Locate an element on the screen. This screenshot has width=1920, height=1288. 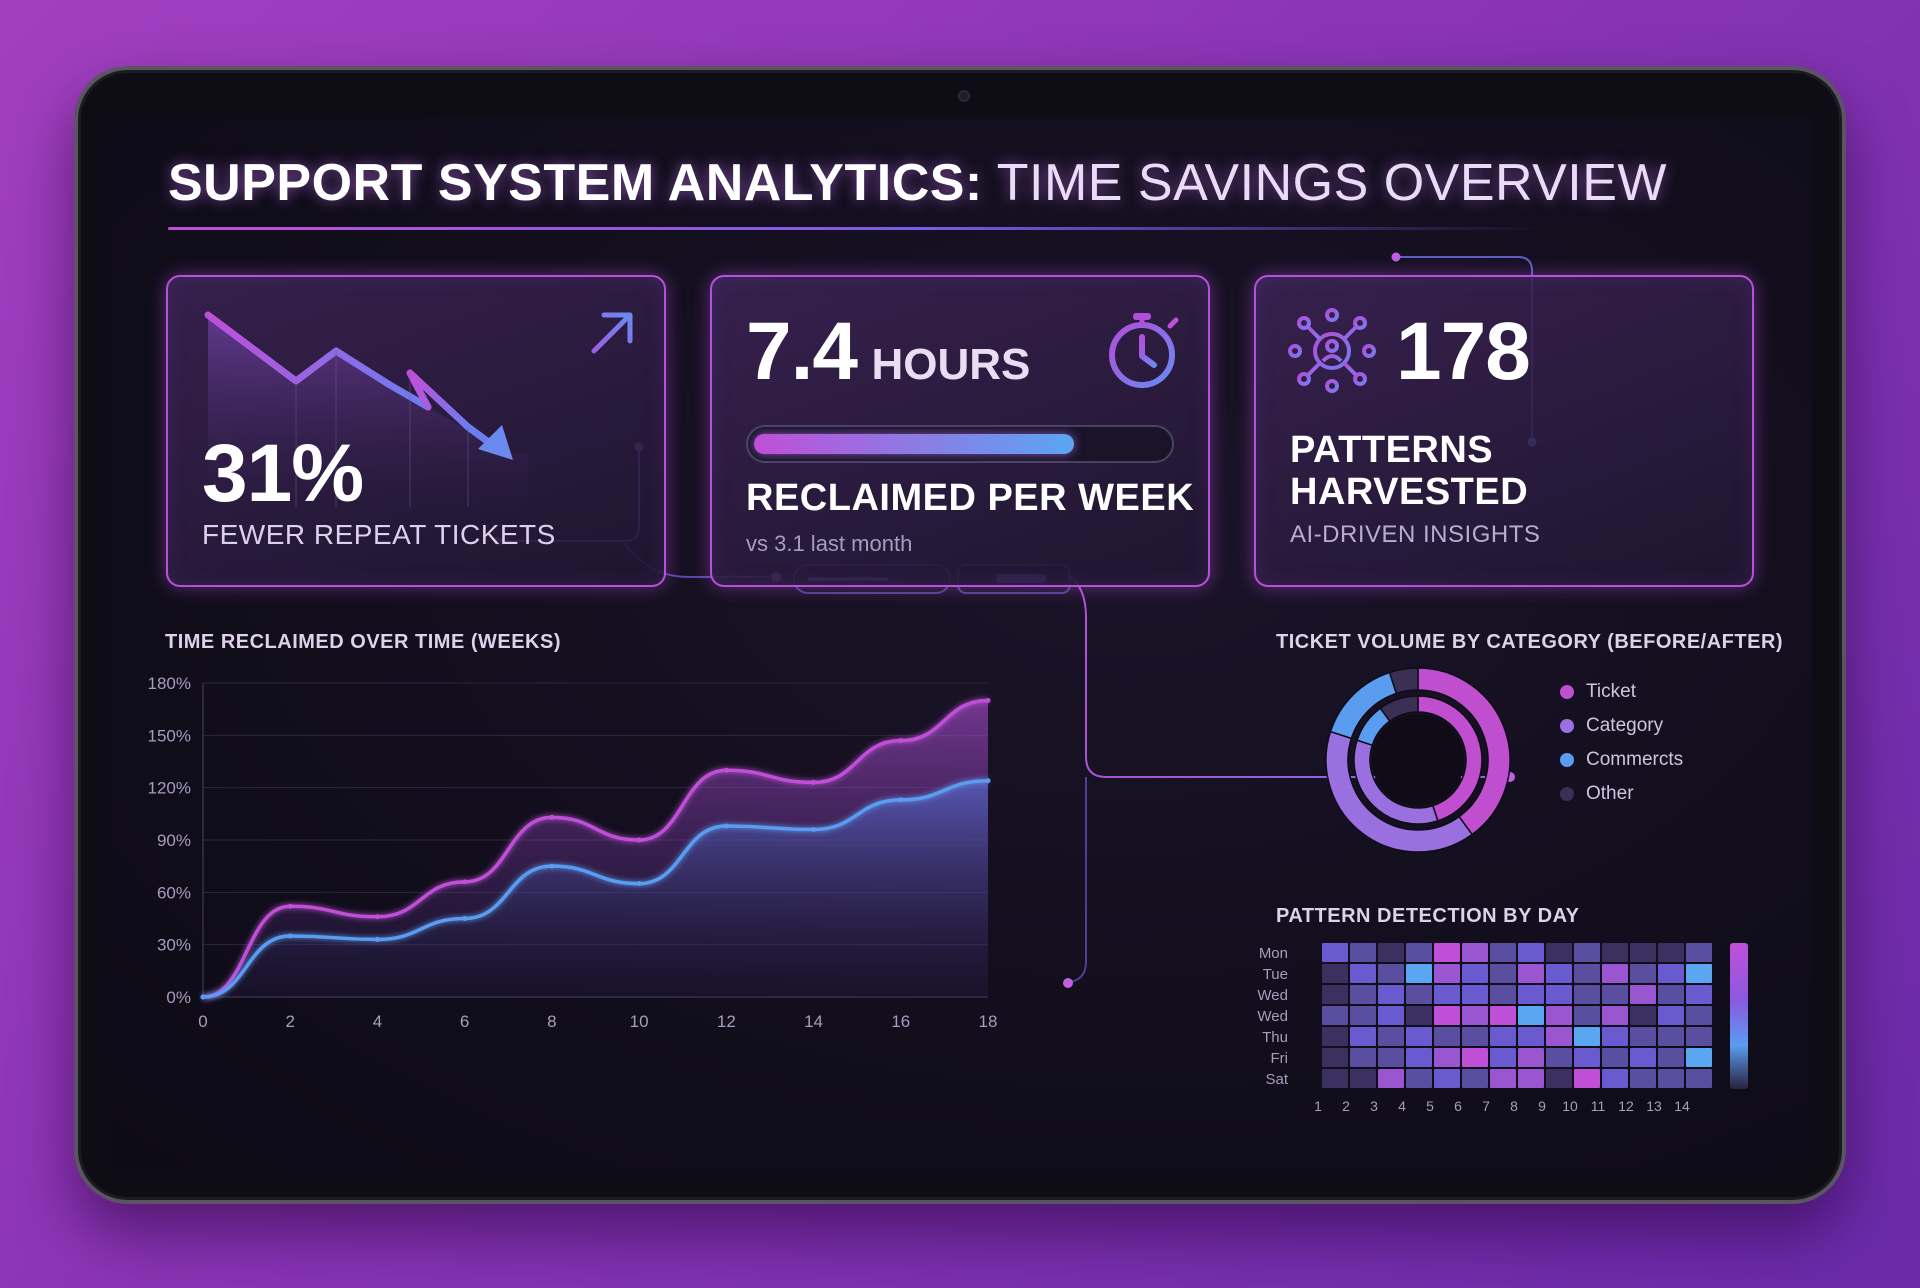
card-repeat-tickets: 31% FEWER REPEAT TICKETS is located at coordinates (416, 431).